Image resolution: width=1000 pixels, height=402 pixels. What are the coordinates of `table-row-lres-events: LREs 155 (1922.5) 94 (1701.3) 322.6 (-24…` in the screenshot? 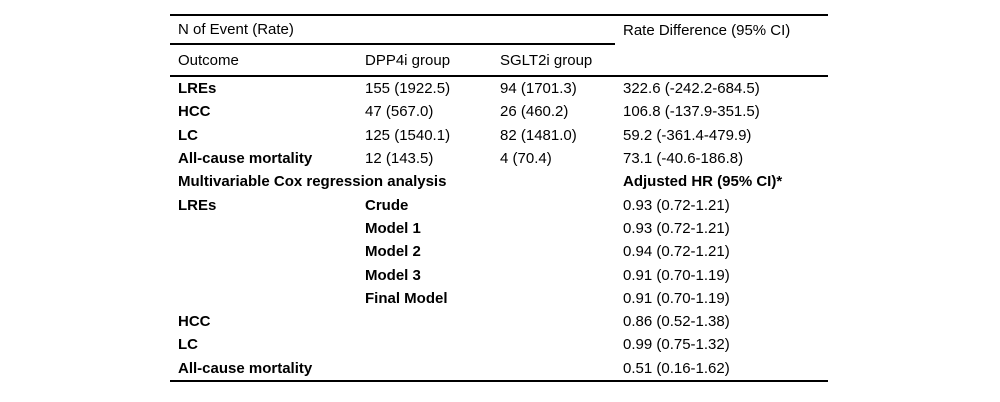 It's located at (499, 88).